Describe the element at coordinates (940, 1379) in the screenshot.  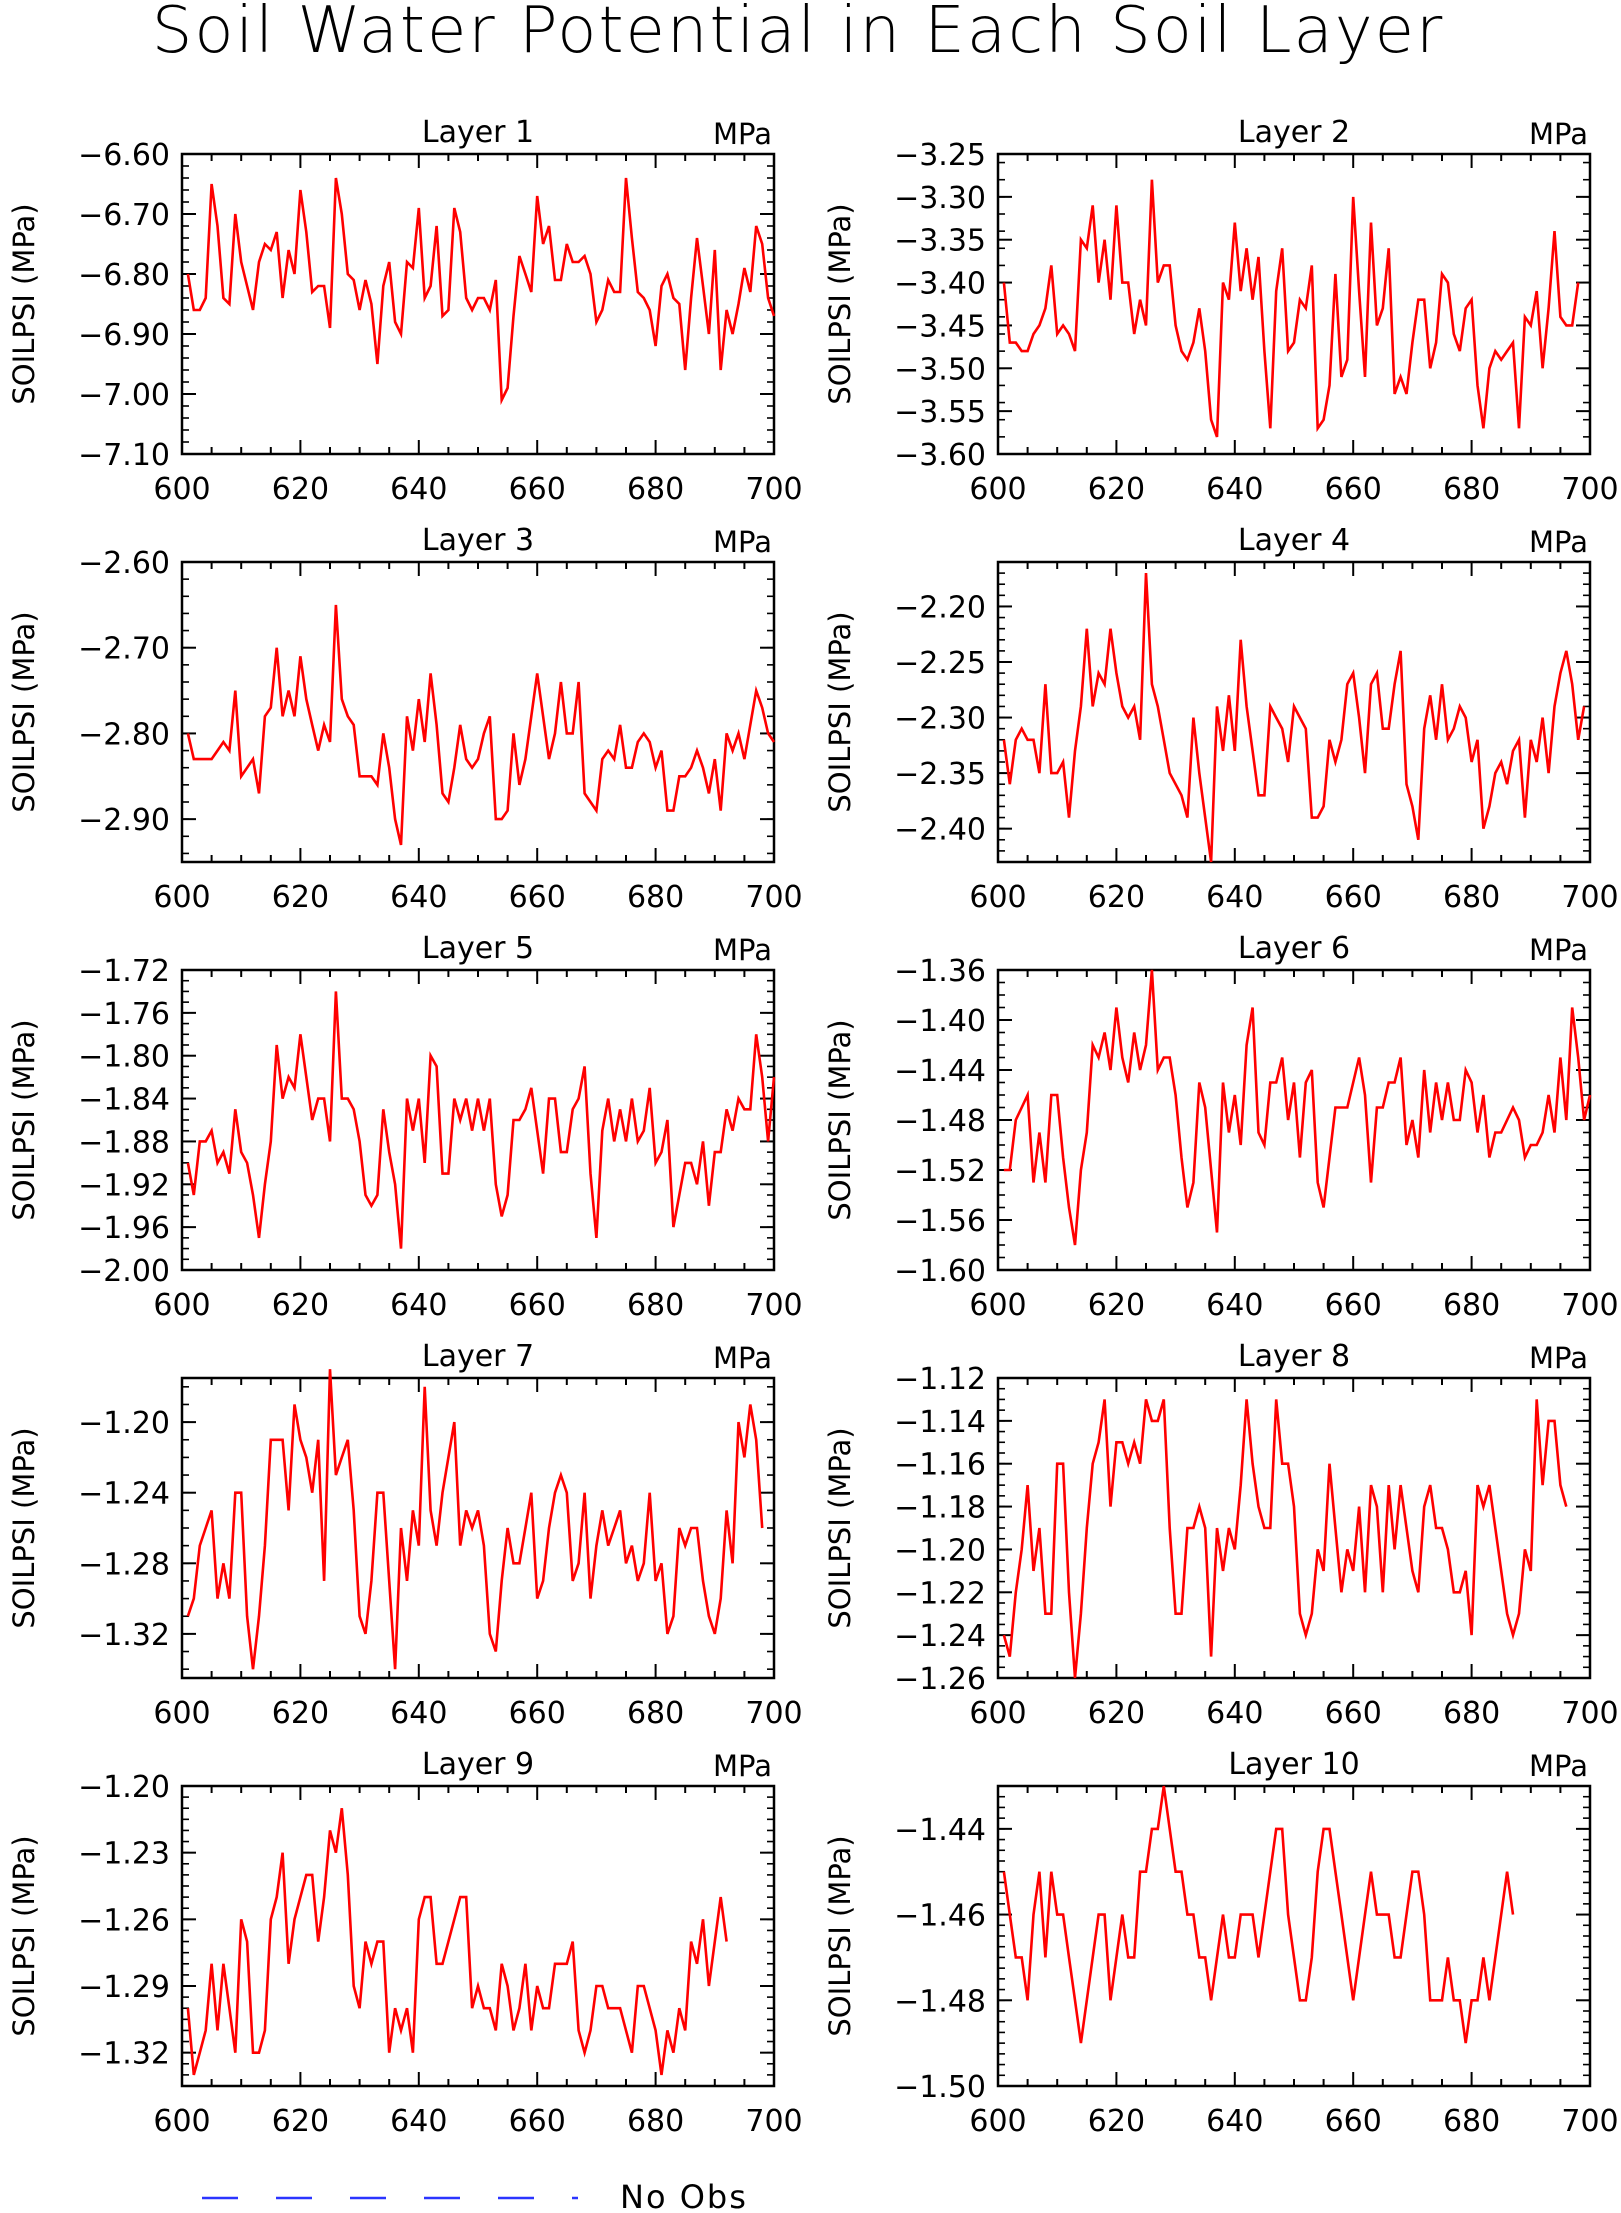
I see `y-tick-label: −1.12` at that location.